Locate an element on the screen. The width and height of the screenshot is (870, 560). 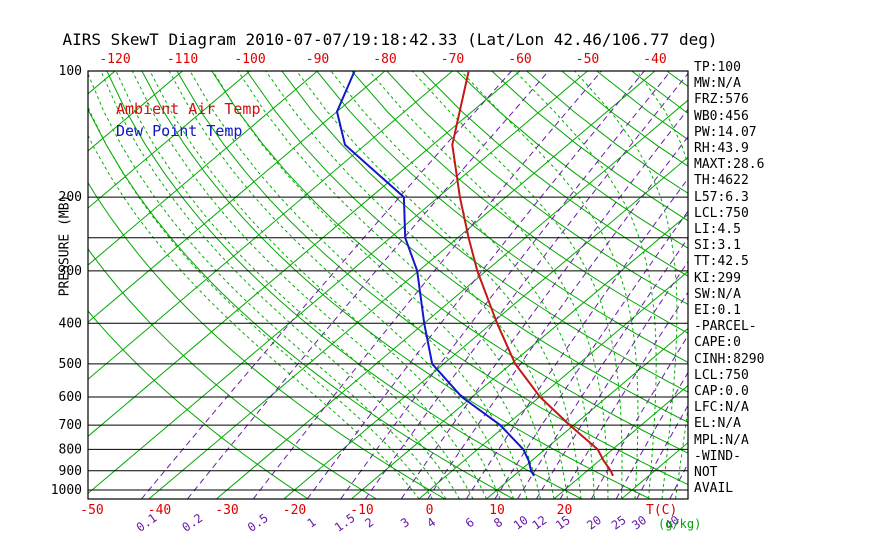
stat-line: EL:N/A is located at coordinates (717, 424).